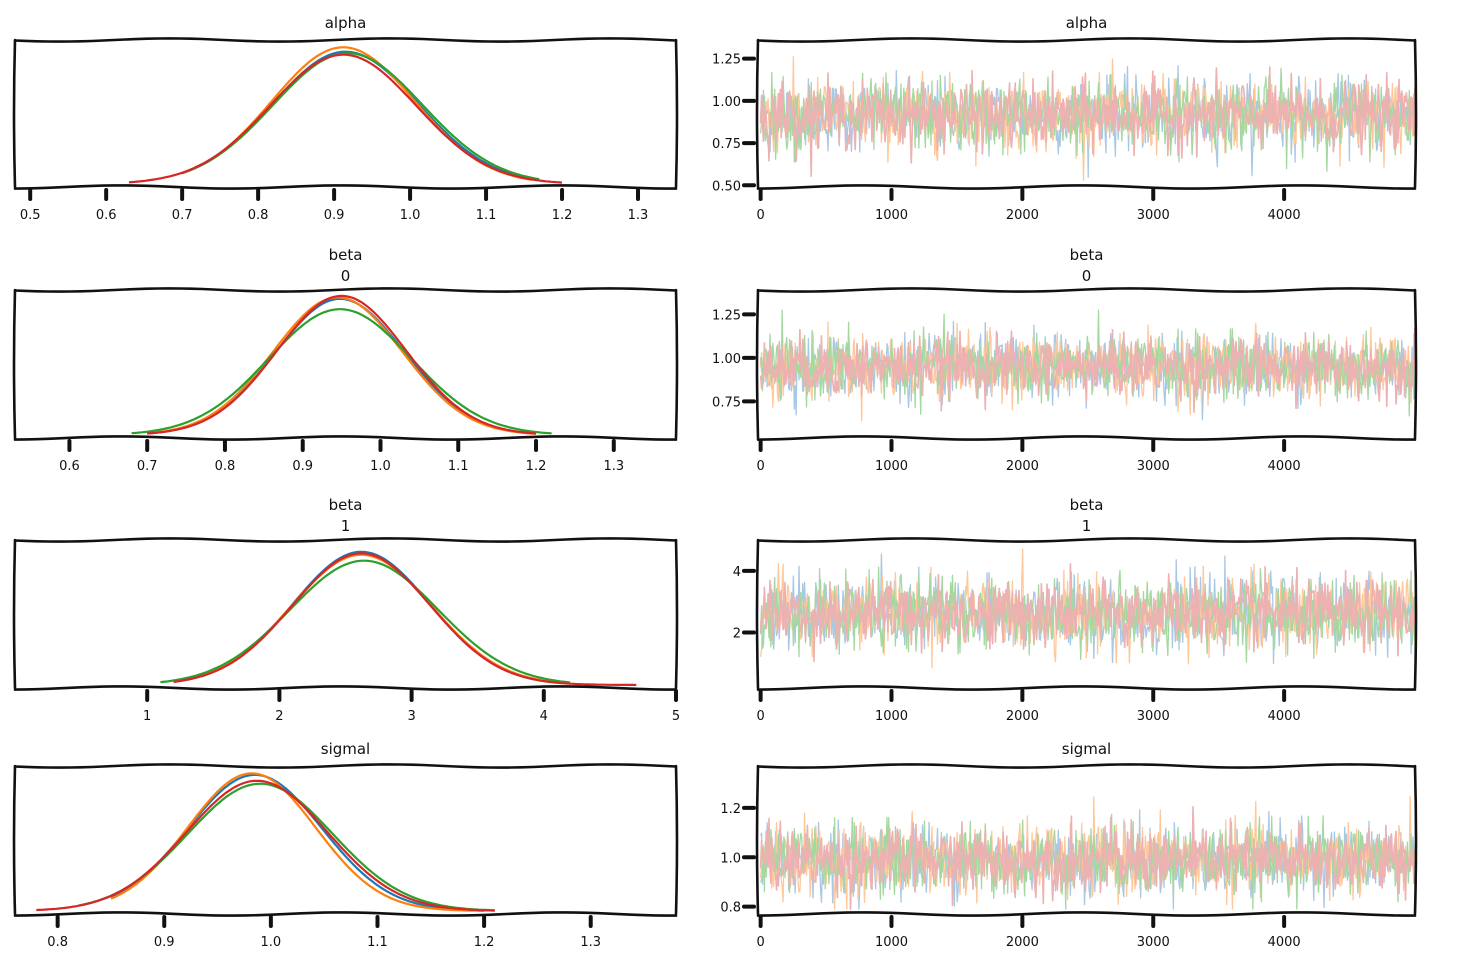 This screenshot has width=1462, height=973. What do you see at coordinates (14, 364) in the screenshot?
I see `density-panel-2-frame-left` at bounding box center [14, 364].